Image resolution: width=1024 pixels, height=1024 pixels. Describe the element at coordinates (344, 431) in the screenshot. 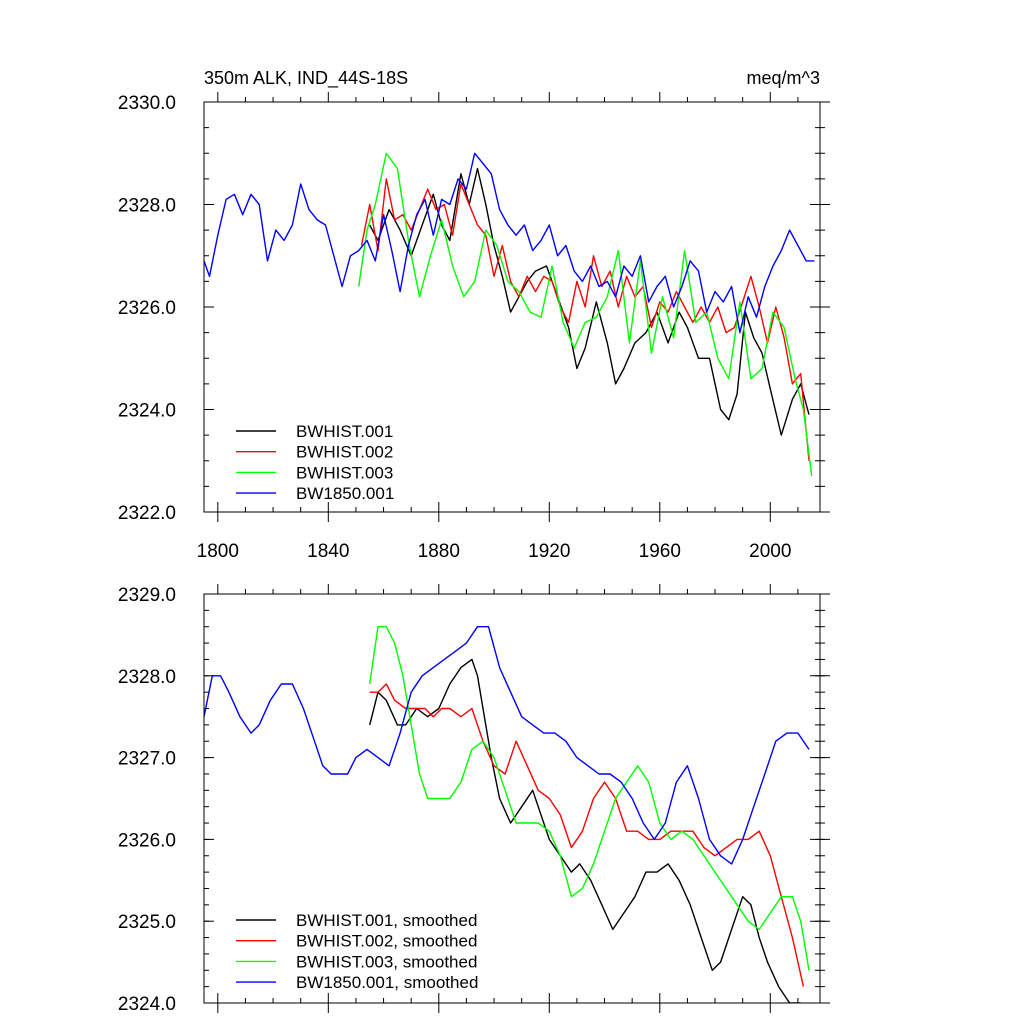

I see `top-legend-label-1: BWHIST.001` at that location.